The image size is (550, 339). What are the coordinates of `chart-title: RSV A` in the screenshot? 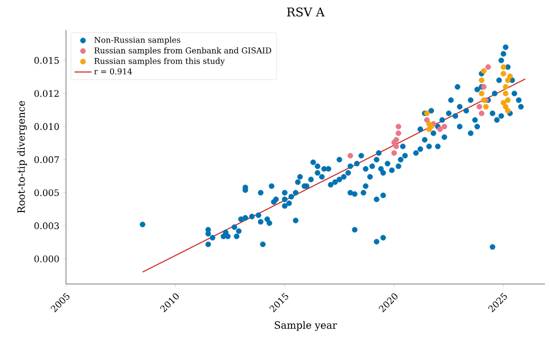 It's located at (306, 12).